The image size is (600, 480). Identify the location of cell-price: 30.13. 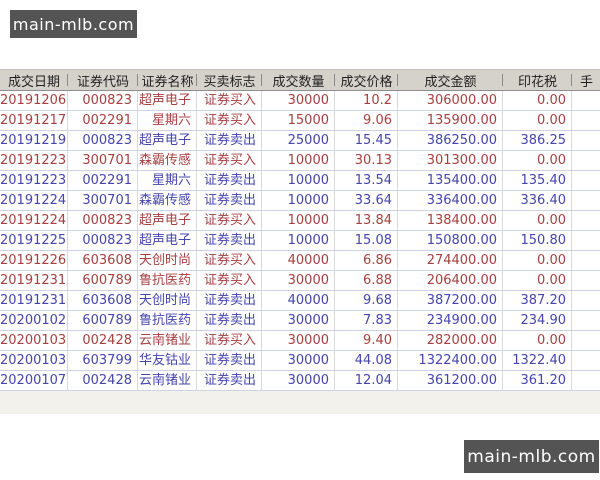
(366, 160).